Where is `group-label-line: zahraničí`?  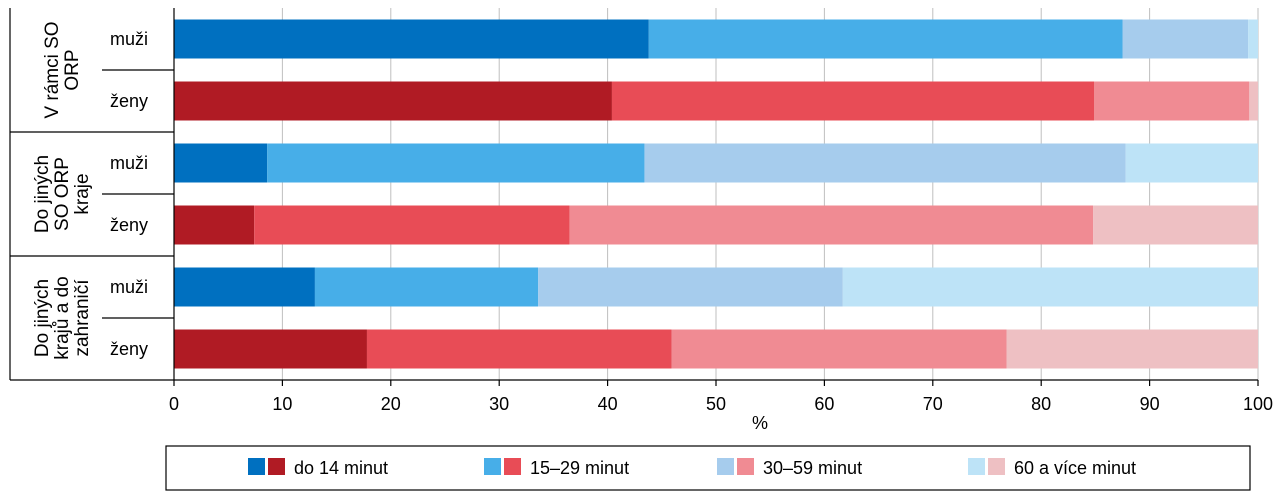
group-label-line: zahraničí is located at coordinates (82, 318).